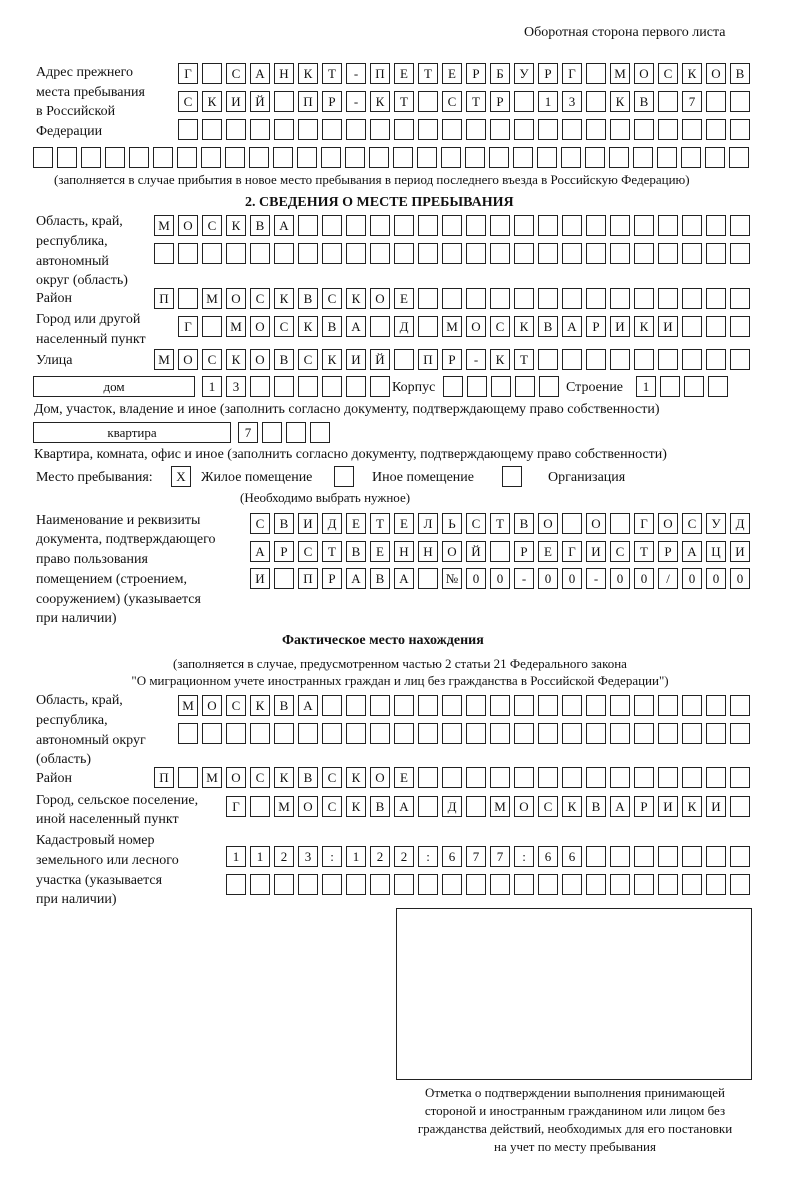 This screenshot has width=800, height=1180. I want to click on char-cell: М, so click(284, 806).